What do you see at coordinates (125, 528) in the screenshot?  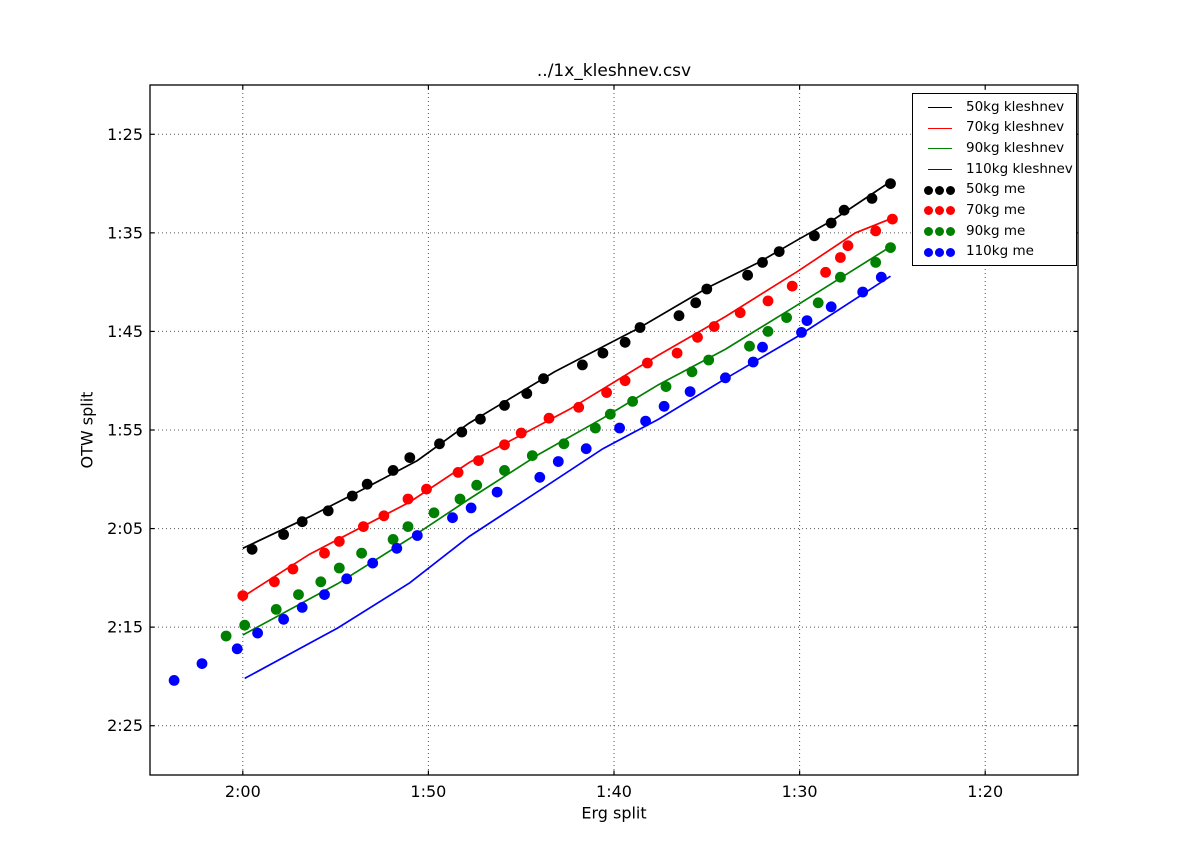 I see `y-tick-label: 2:05` at bounding box center [125, 528].